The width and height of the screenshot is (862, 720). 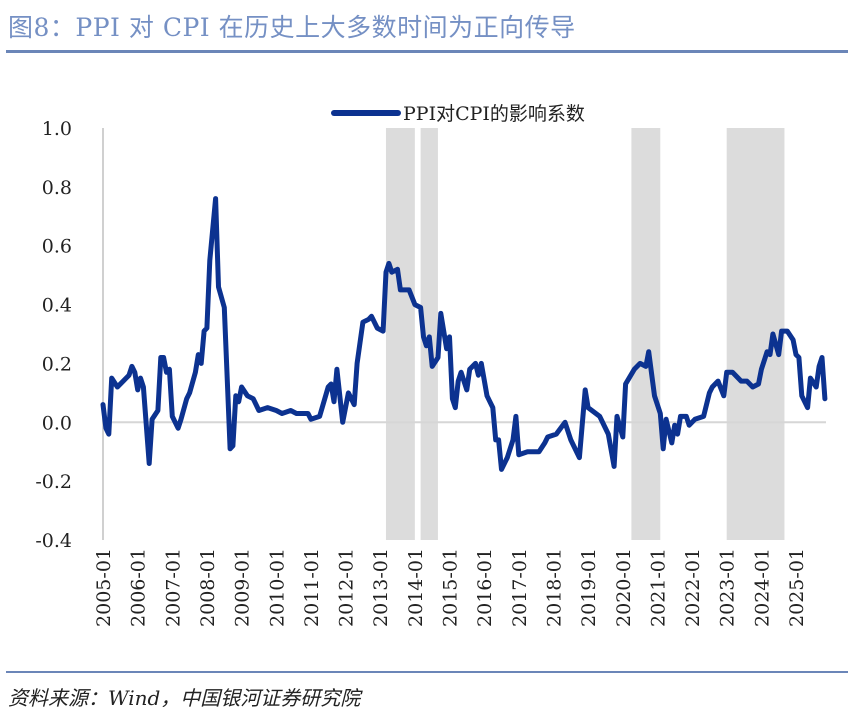 What do you see at coordinates (658, 587) in the screenshot?
I see `x-tick-label: 2021-01` at bounding box center [658, 587].